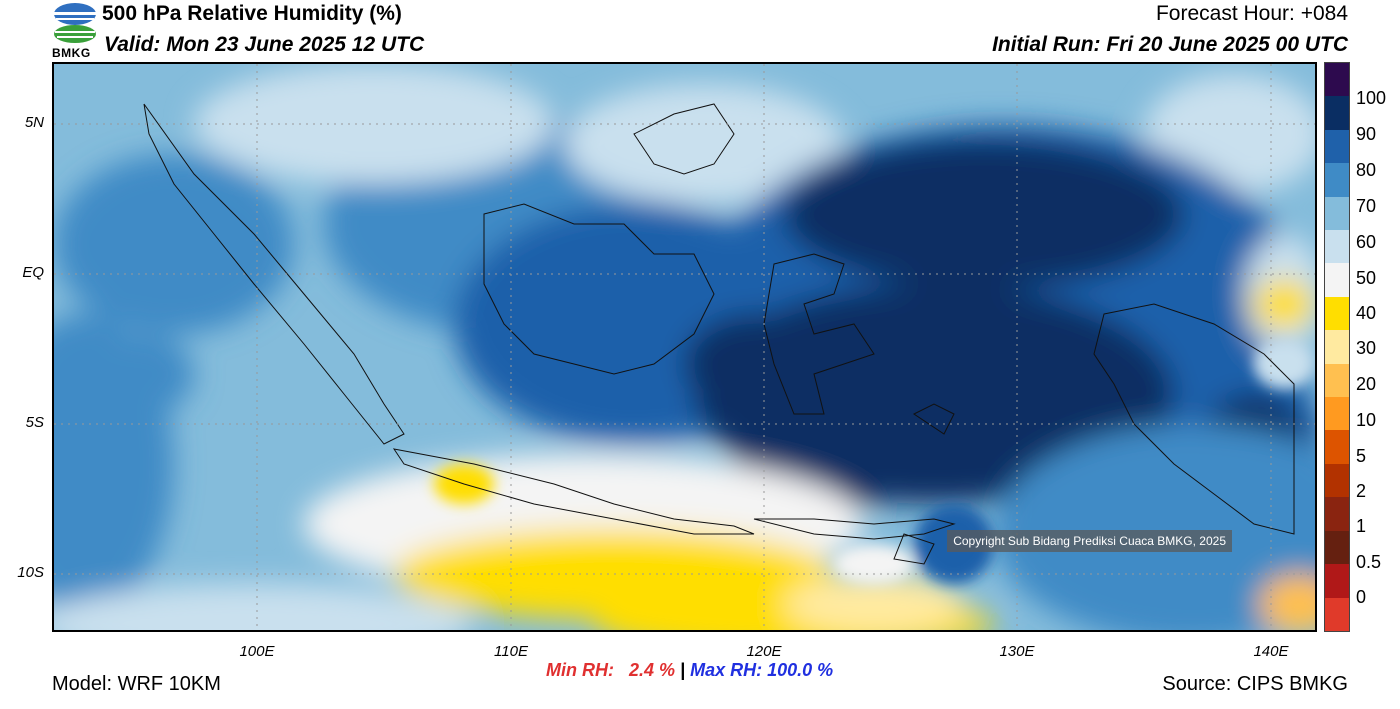 This screenshot has width=1400, height=709. I want to click on colorbar-label: 30, so click(1366, 348).